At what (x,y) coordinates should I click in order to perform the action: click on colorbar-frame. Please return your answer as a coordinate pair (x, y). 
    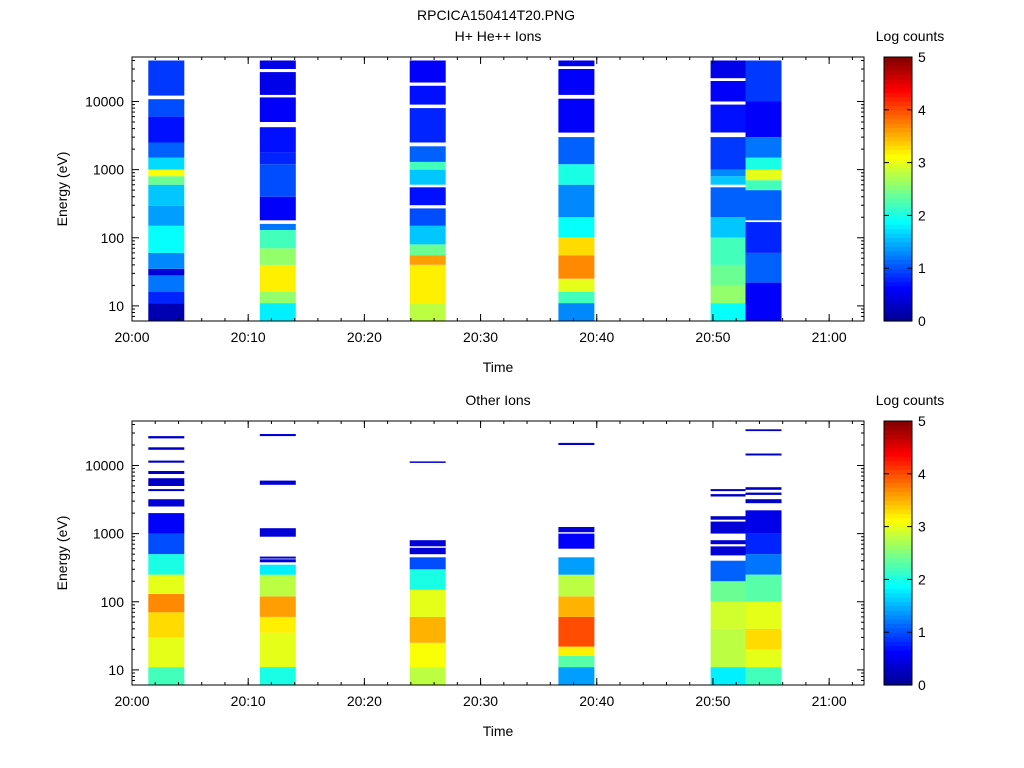
    Looking at the image, I should click on (898, 189).